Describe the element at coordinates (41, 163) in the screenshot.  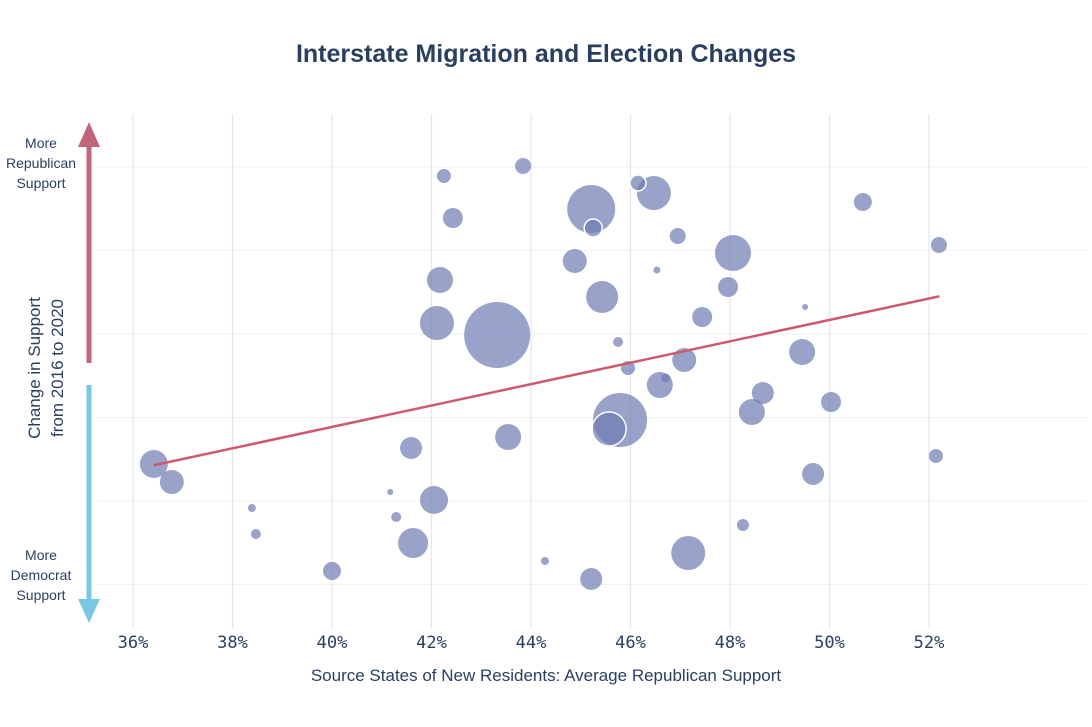
I see `more-republican-label: More Republican Support` at that location.